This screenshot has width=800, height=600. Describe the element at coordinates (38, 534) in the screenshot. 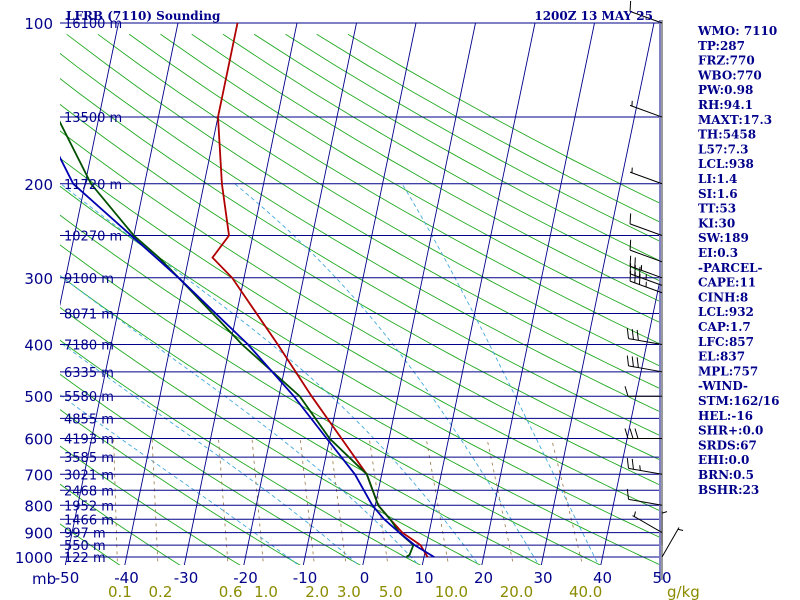

I see `pressure-tick-label: 900` at that location.